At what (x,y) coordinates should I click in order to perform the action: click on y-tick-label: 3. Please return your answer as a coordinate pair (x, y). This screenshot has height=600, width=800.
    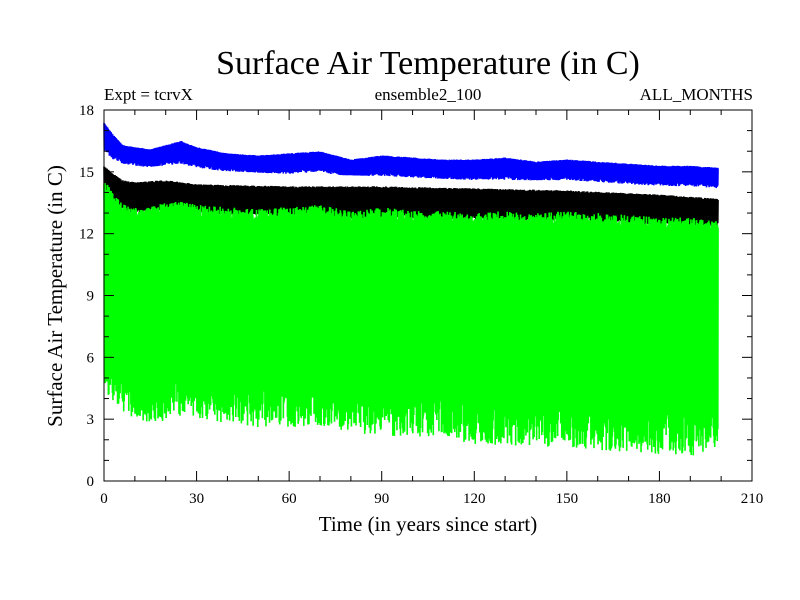
    Looking at the image, I should click on (91, 420).